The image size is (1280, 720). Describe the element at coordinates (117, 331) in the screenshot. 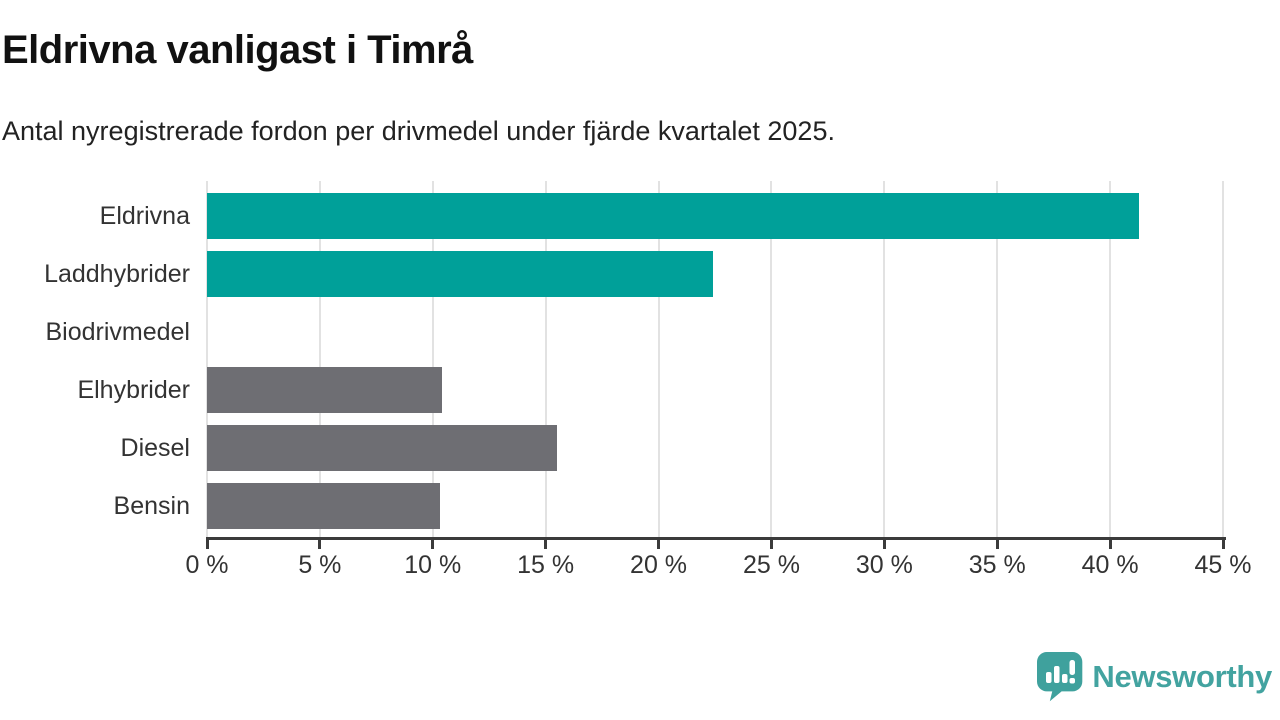

I see `category-label: Biodrivmedel` at that location.